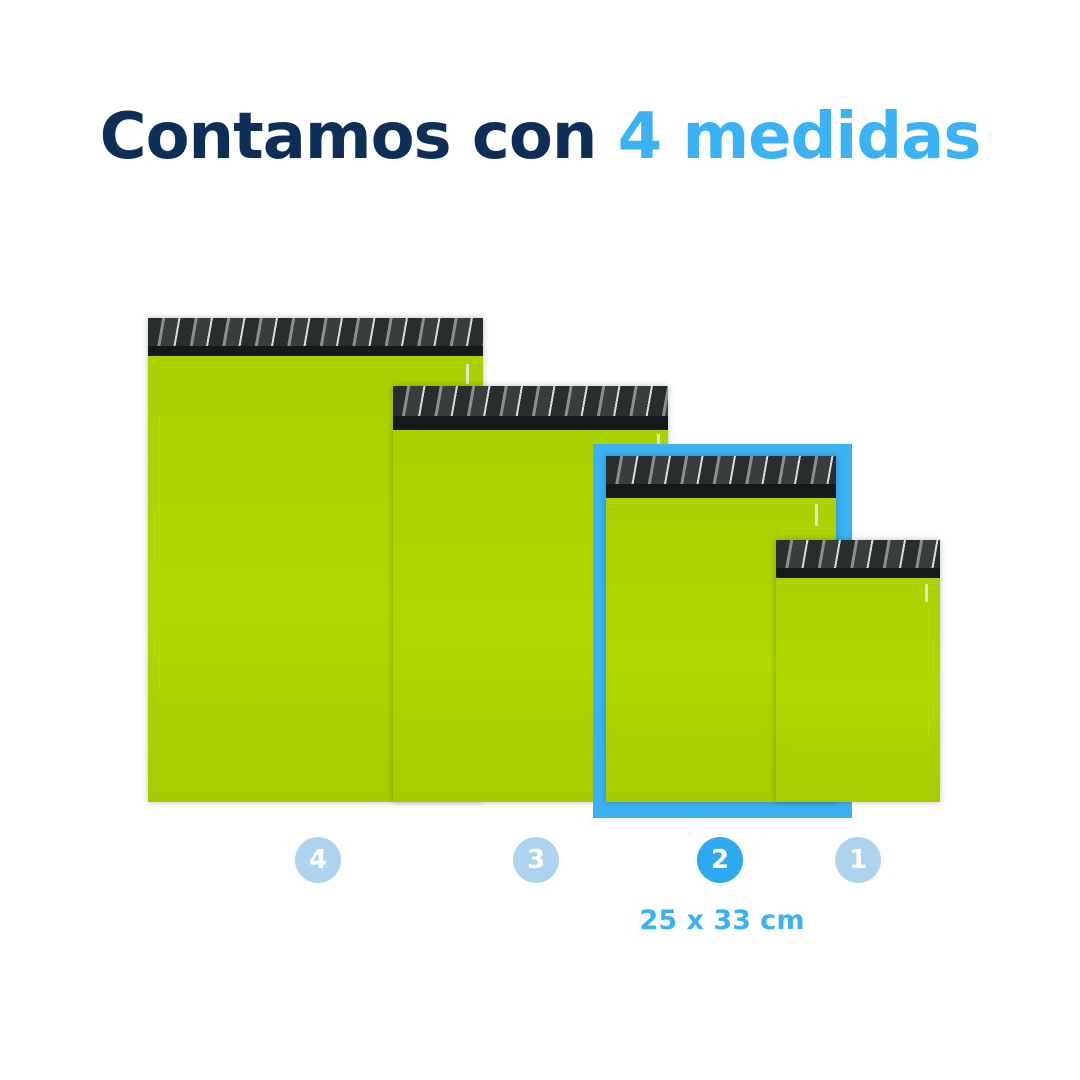 Image resolution: width=1080 pixels, height=1080 pixels. I want to click on title-main: Contamos con, so click(358, 137).